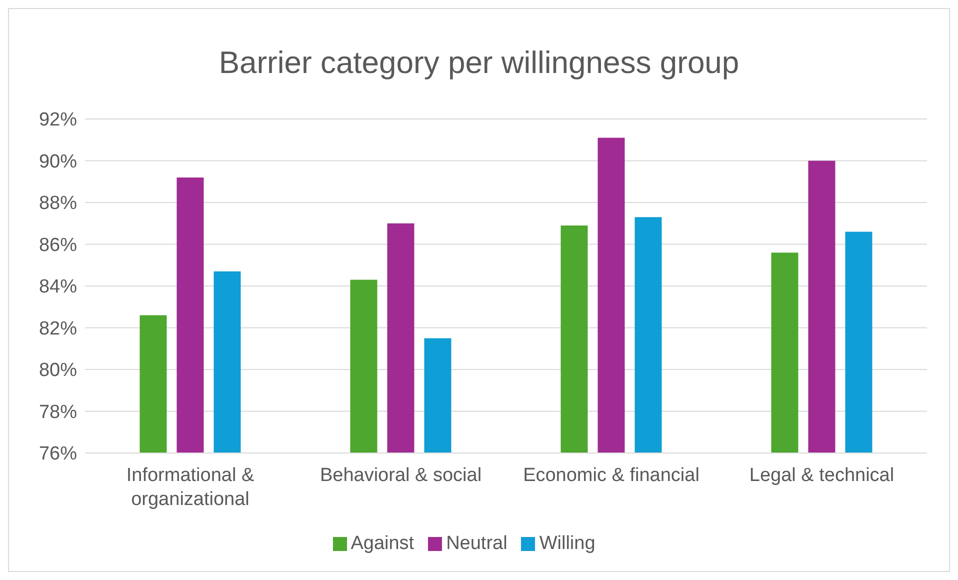 This screenshot has height=580, width=958. What do you see at coordinates (479, 63) in the screenshot?
I see `chart-title: Barrier category per willingness group` at bounding box center [479, 63].